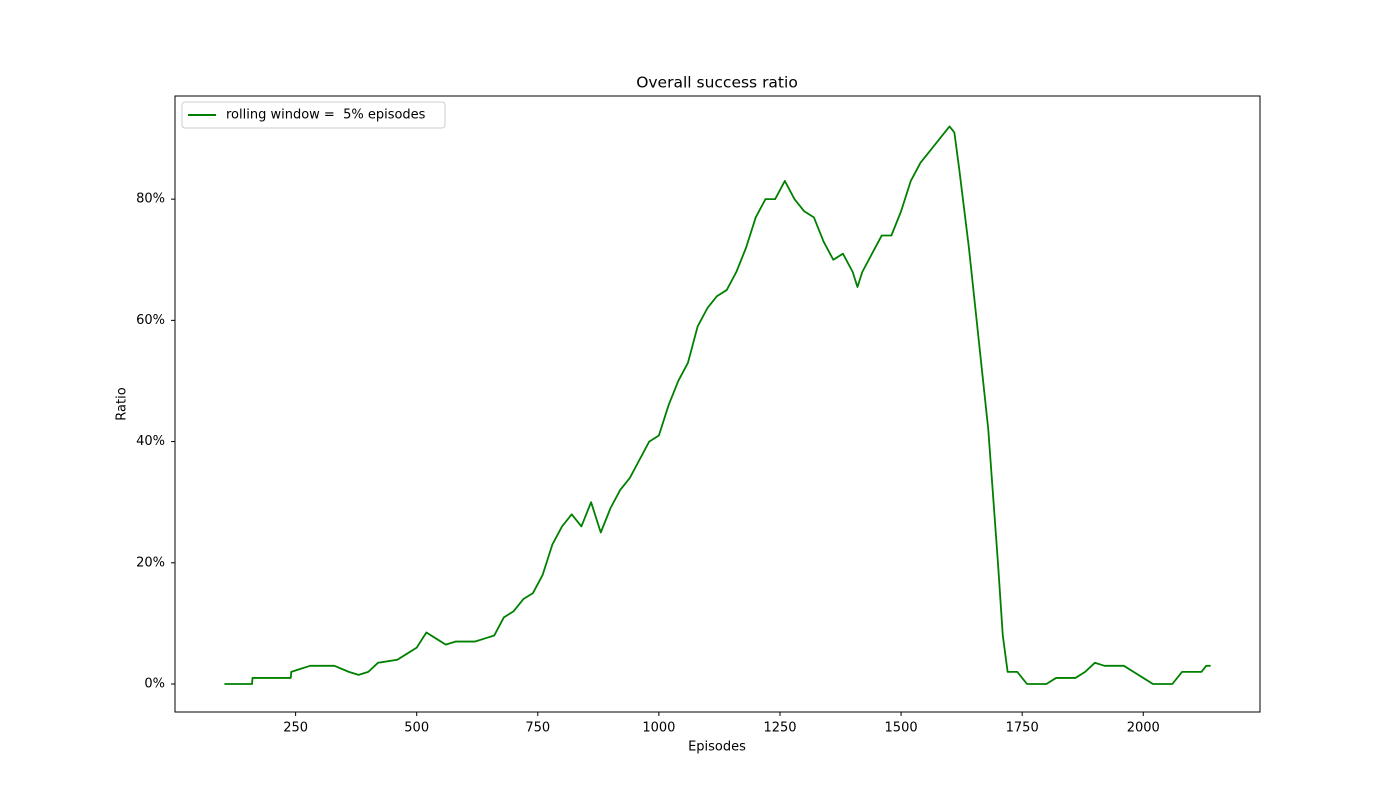  What do you see at coordinates (150, 320) in the screenshot?
I see `y-tick-label: 60%` at bounding box center [150, 320].